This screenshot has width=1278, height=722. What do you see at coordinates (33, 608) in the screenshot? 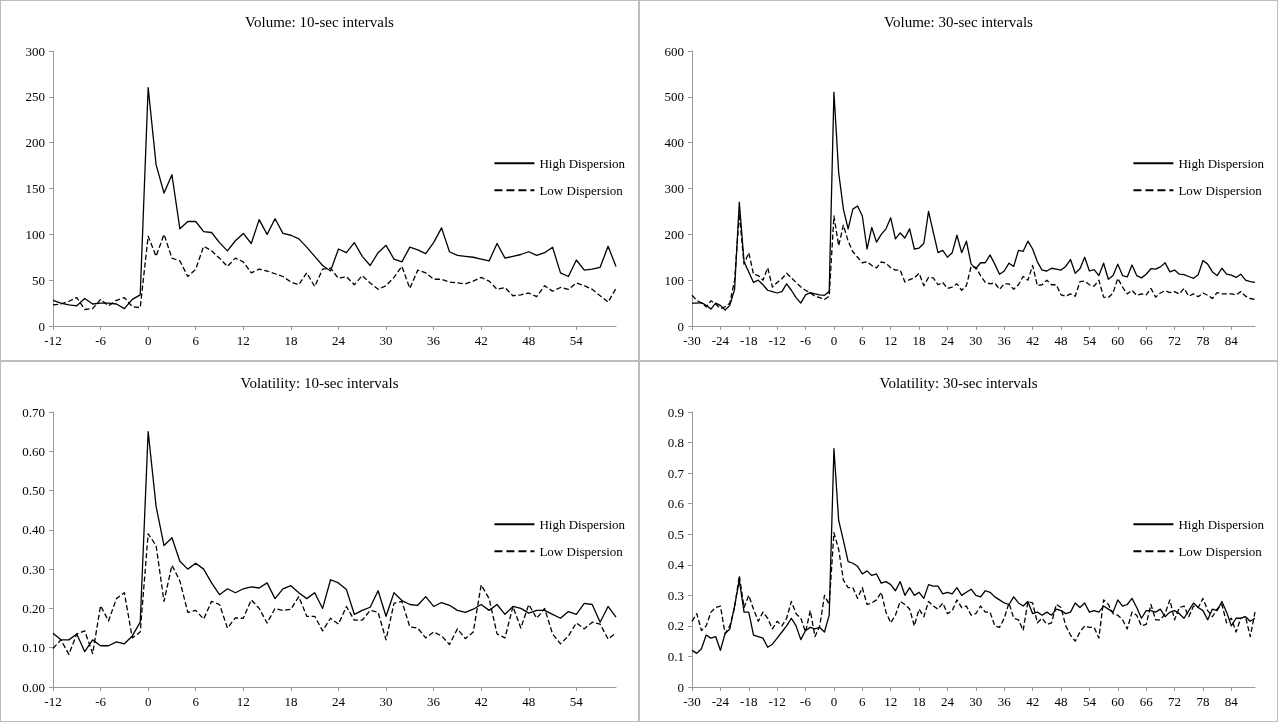
I see `y-tick-label: 0.20` at bounding box center [33, 608].